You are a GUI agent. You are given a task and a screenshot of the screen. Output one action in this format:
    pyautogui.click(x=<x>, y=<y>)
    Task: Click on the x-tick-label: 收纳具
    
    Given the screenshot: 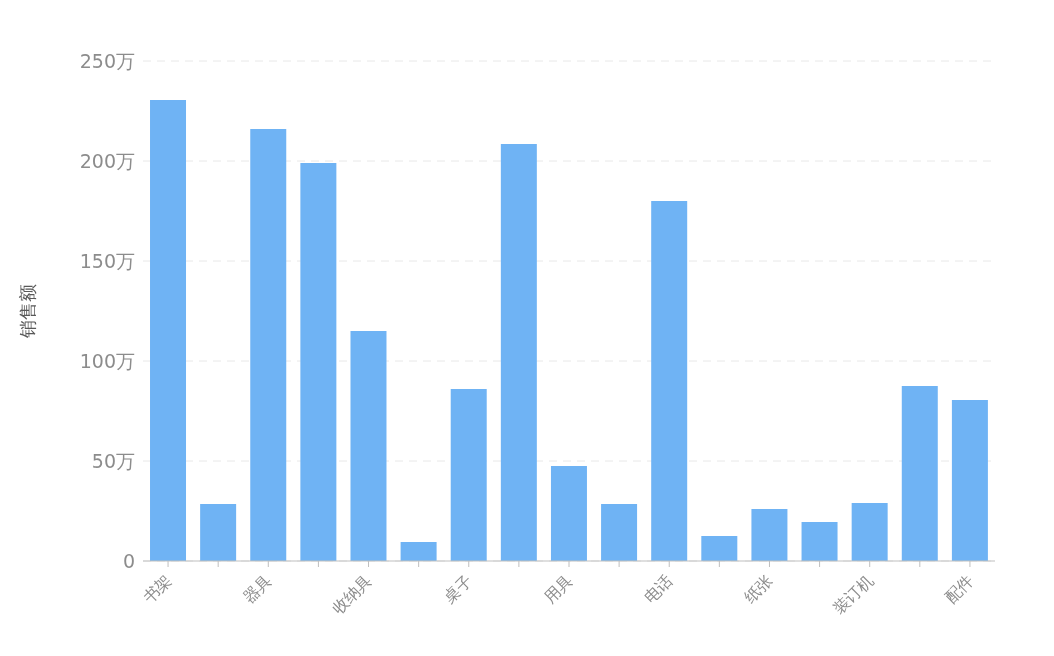 What is the action you would take?
    pyautogui.click(x=352, y=594)
    